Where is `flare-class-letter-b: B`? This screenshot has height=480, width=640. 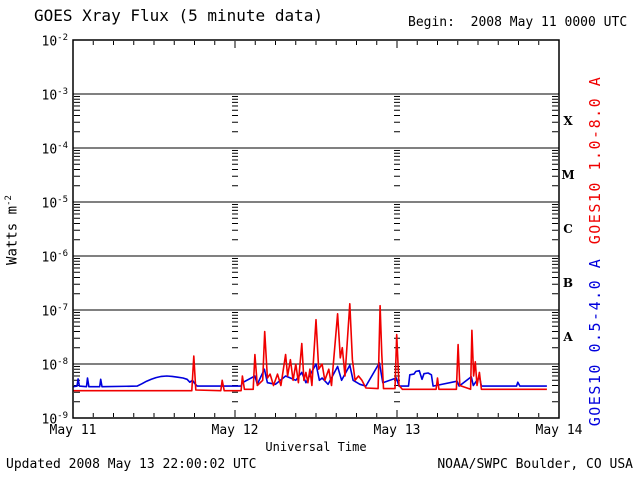
flare-class-letter-b: B is located at coordinates (568, 283).